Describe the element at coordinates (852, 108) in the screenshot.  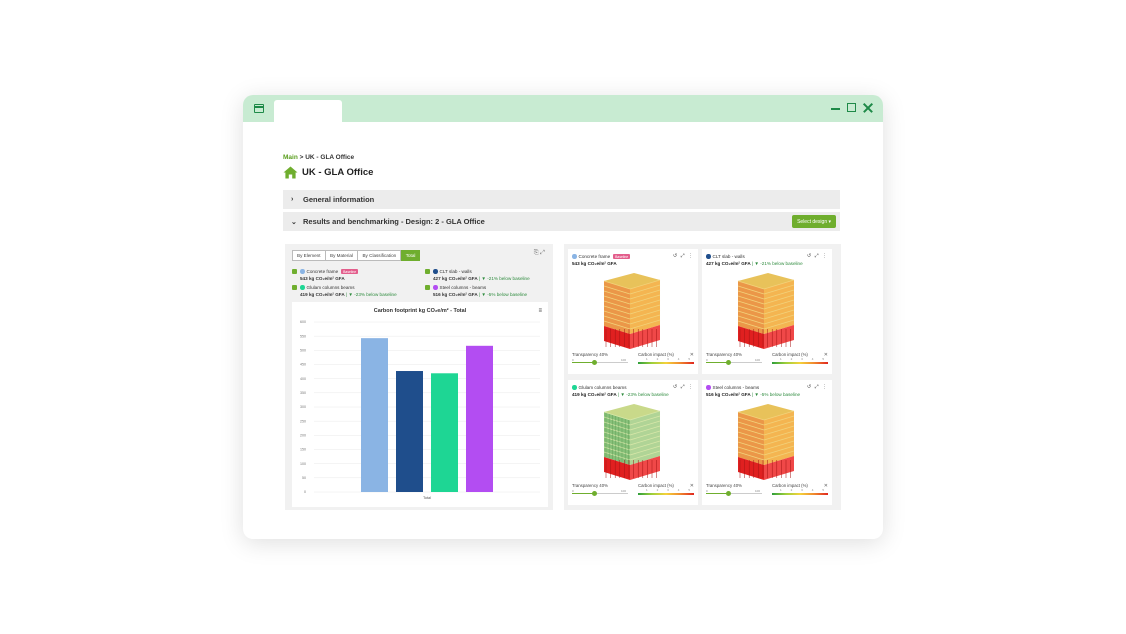
I see `maximize-icon` at that location.